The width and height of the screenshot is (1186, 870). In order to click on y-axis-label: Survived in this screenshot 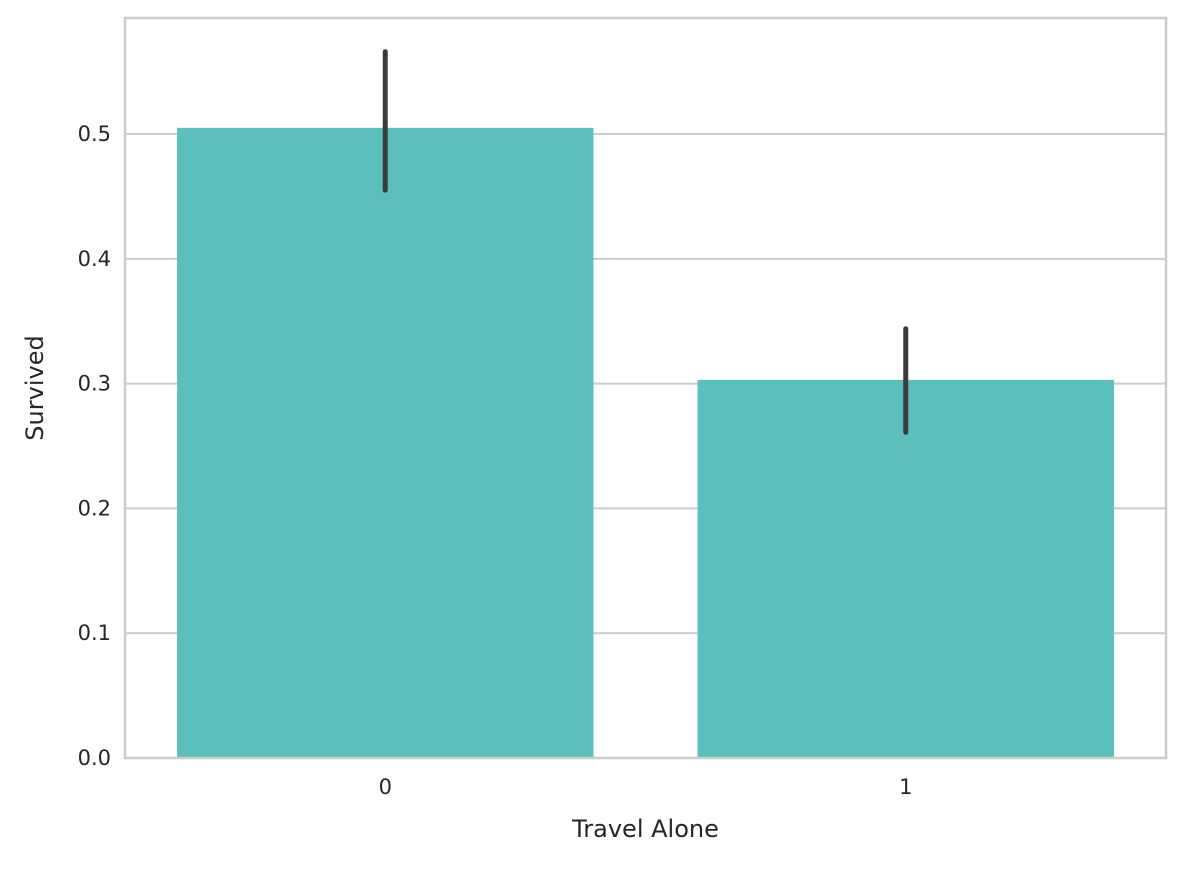, I will do `click(35, 387)`.